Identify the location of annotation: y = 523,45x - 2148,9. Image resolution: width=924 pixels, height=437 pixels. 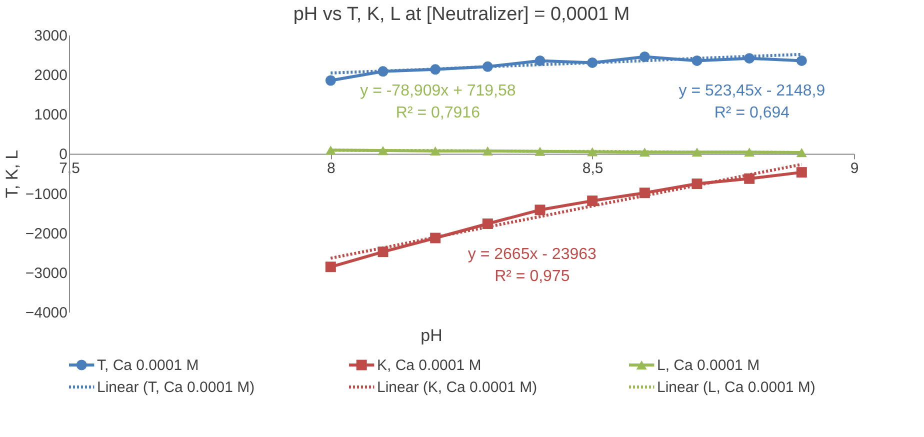
(752, 91).